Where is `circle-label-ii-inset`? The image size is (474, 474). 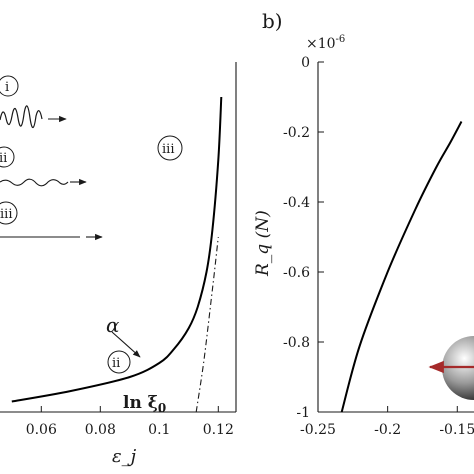 circle-label-ii-inset is located at coordinates (7, 157).